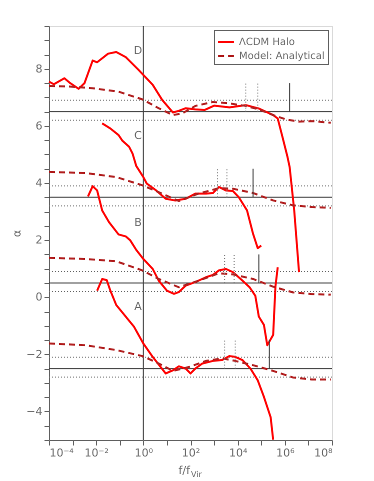 The width and height of the screenshot is (374, 481). What do you see at coordinates (138, 50) in the screenshot?
I see `annotation: D` at bounding box center [138, 50].